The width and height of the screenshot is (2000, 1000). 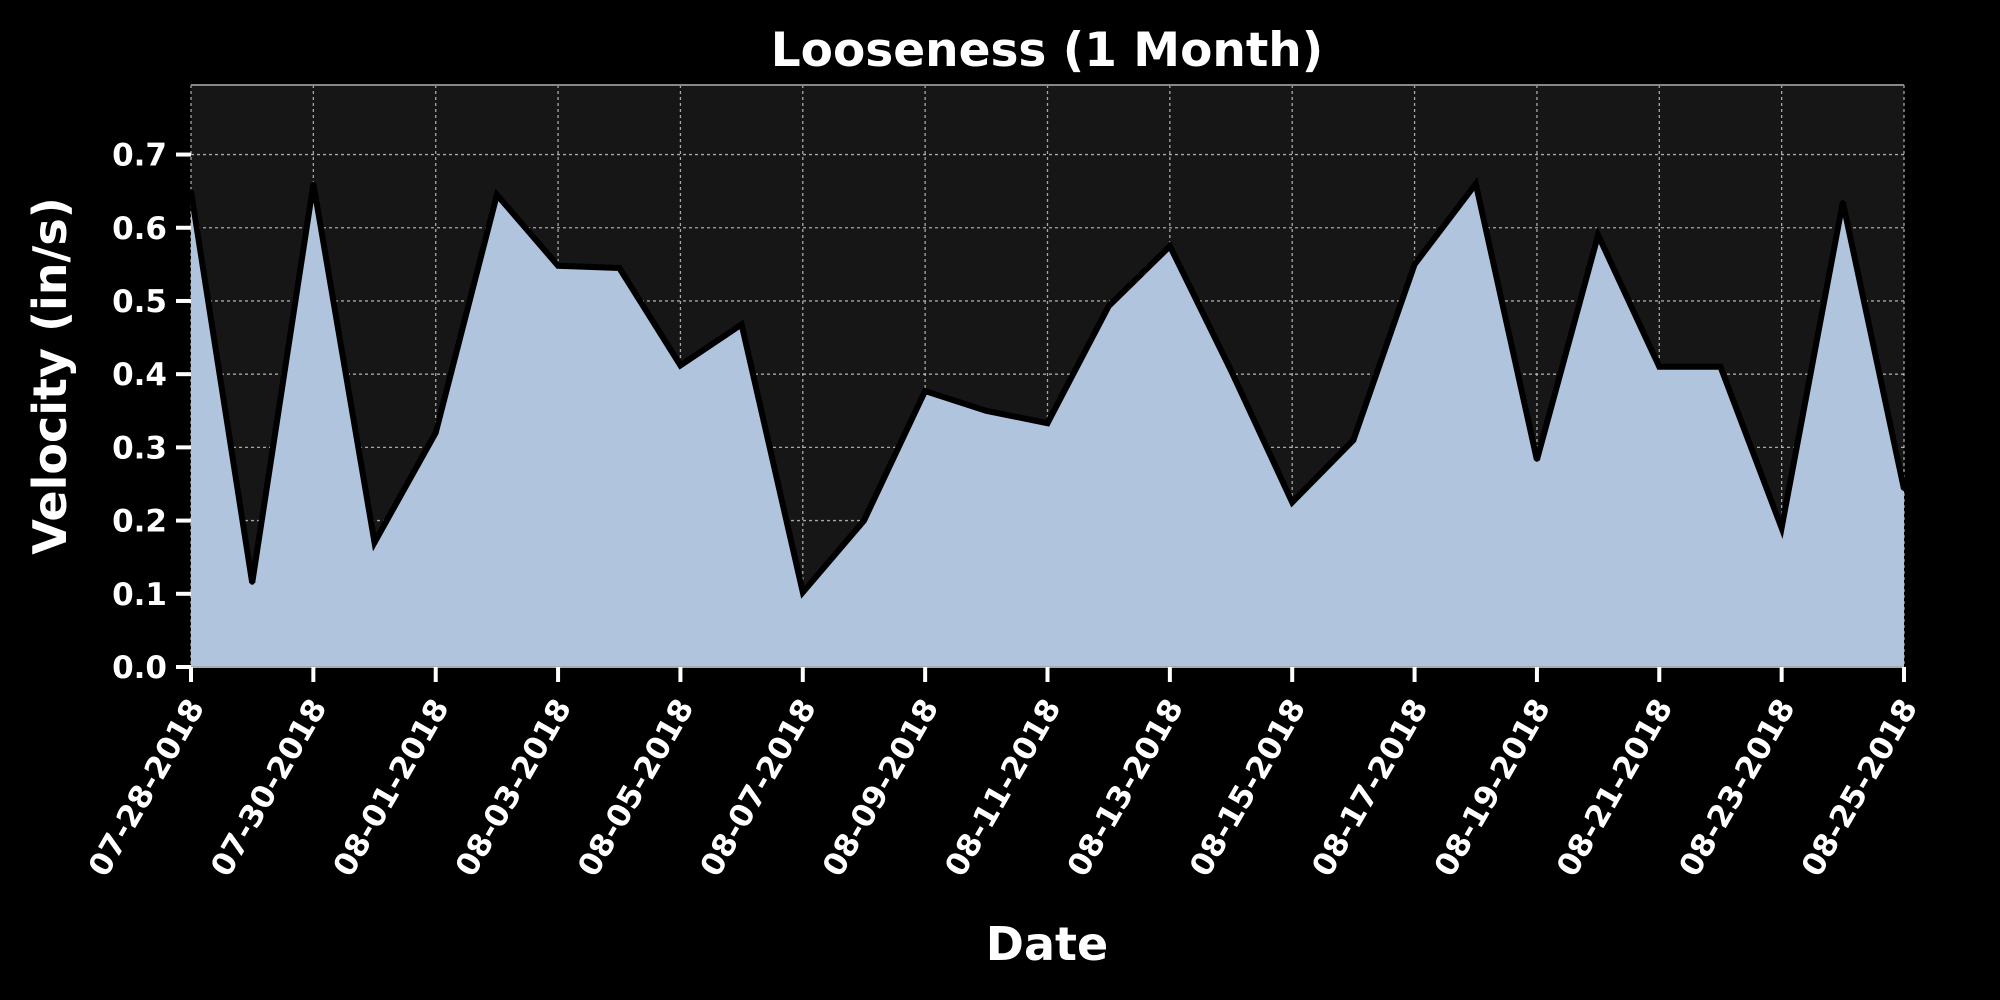 I want to click on y-tick-label: 0.7, so click(x=139, y=156).